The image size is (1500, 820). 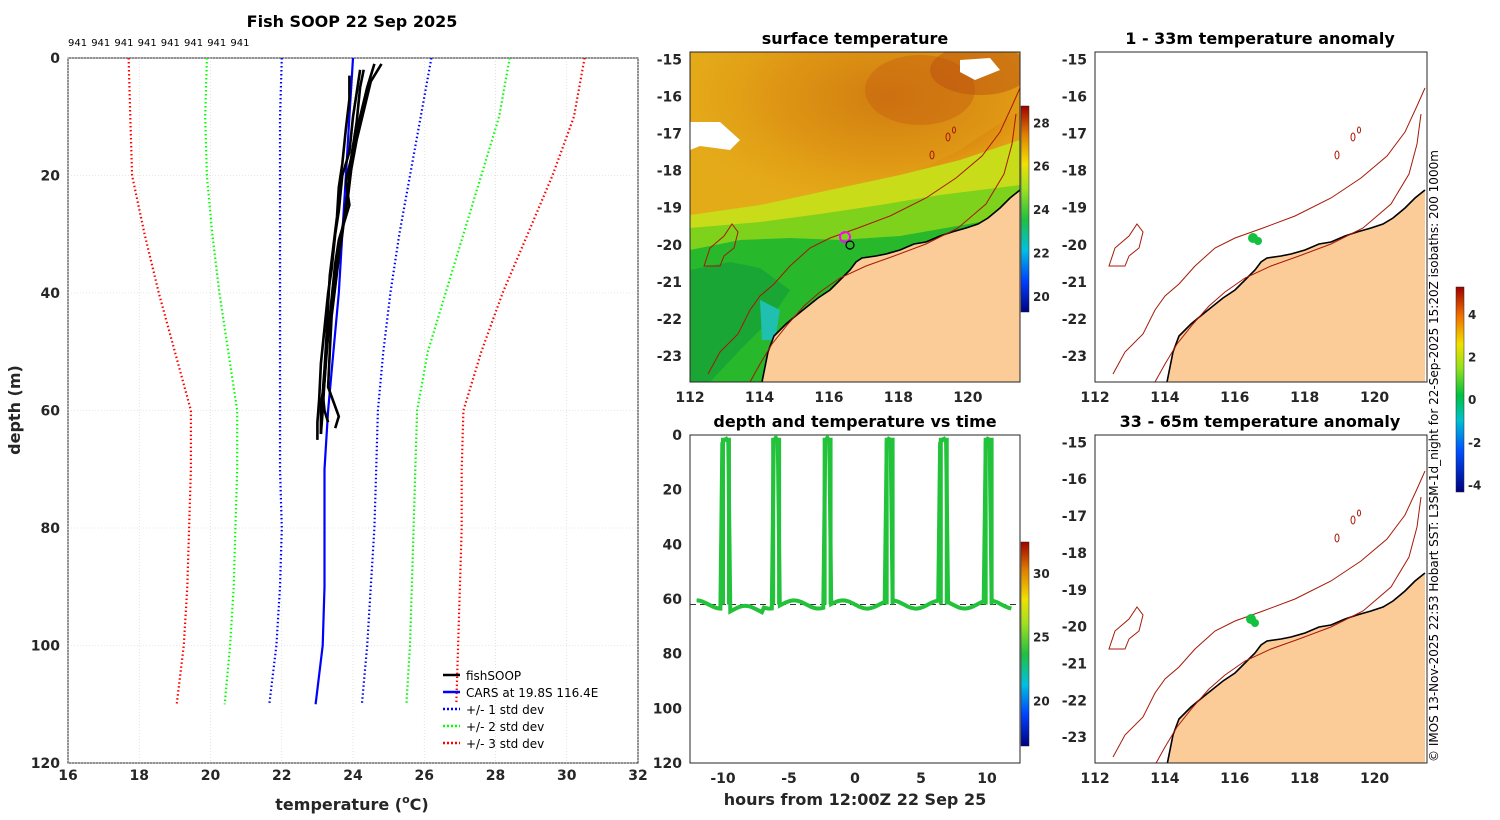 I want to click on series--3-std, so click(x=159, y=381).